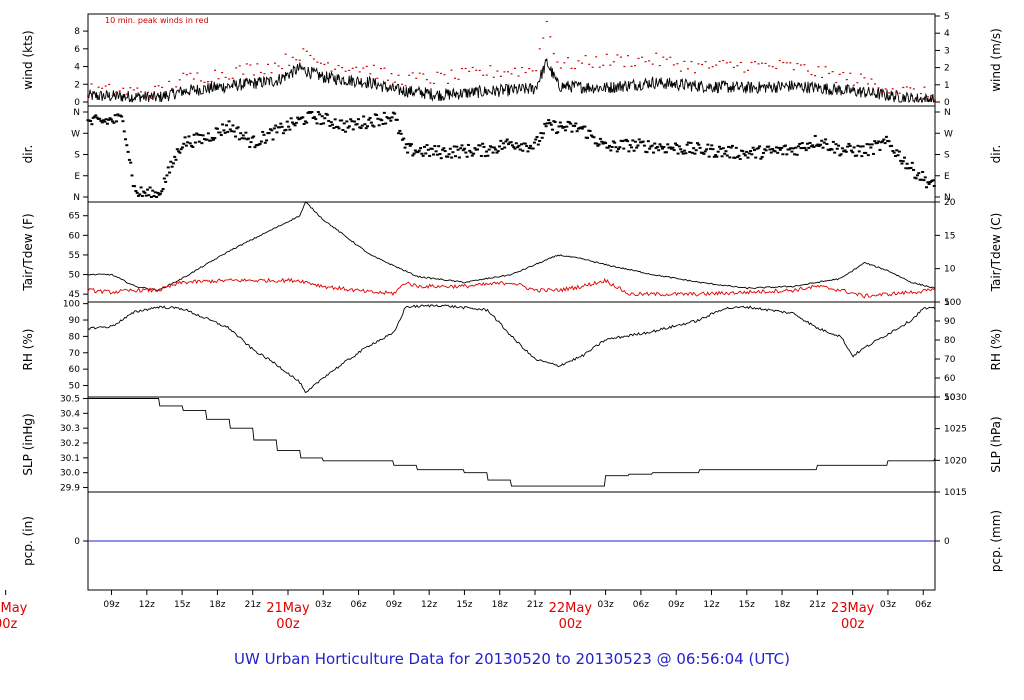  I want to click on y-axis-label-left: Tair/Tdew (F), so click(28, 252).